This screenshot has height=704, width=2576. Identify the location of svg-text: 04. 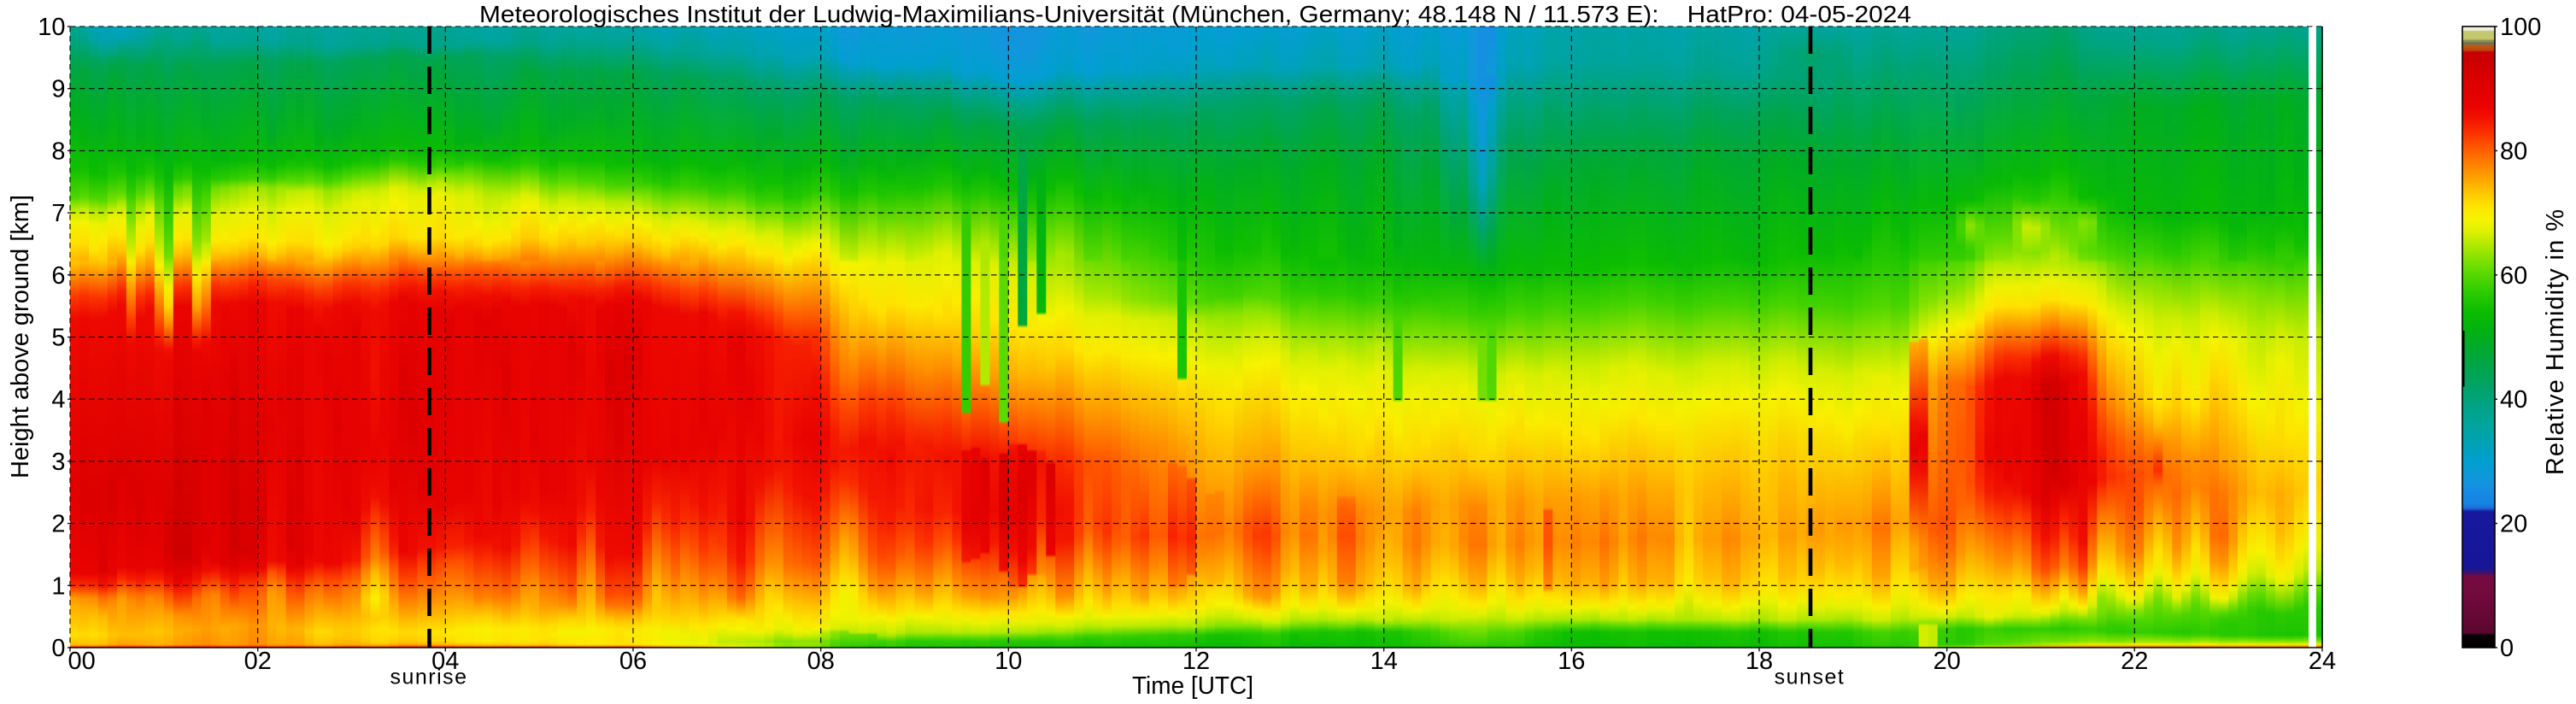
(445, 661).